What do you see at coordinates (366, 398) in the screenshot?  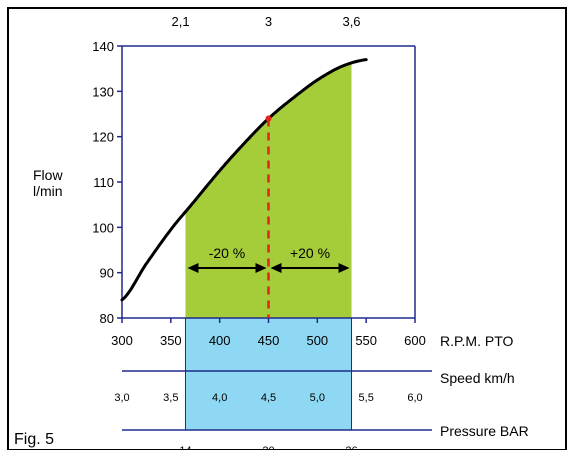 I see `speed-tick-label: 5,5` at bounding box center [366, 398].